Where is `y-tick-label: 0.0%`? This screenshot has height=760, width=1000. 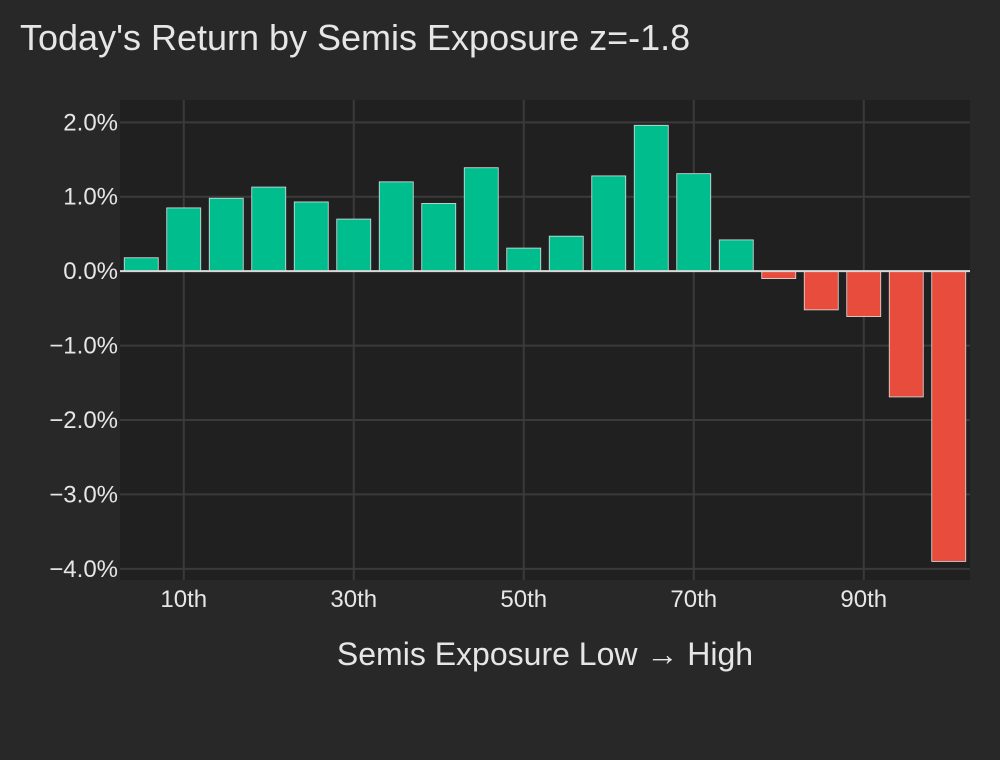 y-tick-label: 0.0% is located at coordinates (90, 271).